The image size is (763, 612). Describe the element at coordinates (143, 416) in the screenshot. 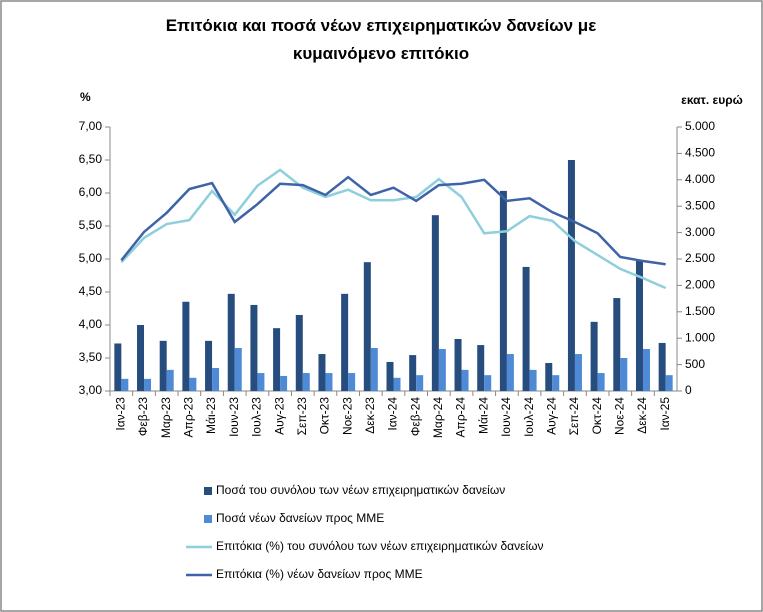

I see `x-tick-label: Φεβ-23` at that location.